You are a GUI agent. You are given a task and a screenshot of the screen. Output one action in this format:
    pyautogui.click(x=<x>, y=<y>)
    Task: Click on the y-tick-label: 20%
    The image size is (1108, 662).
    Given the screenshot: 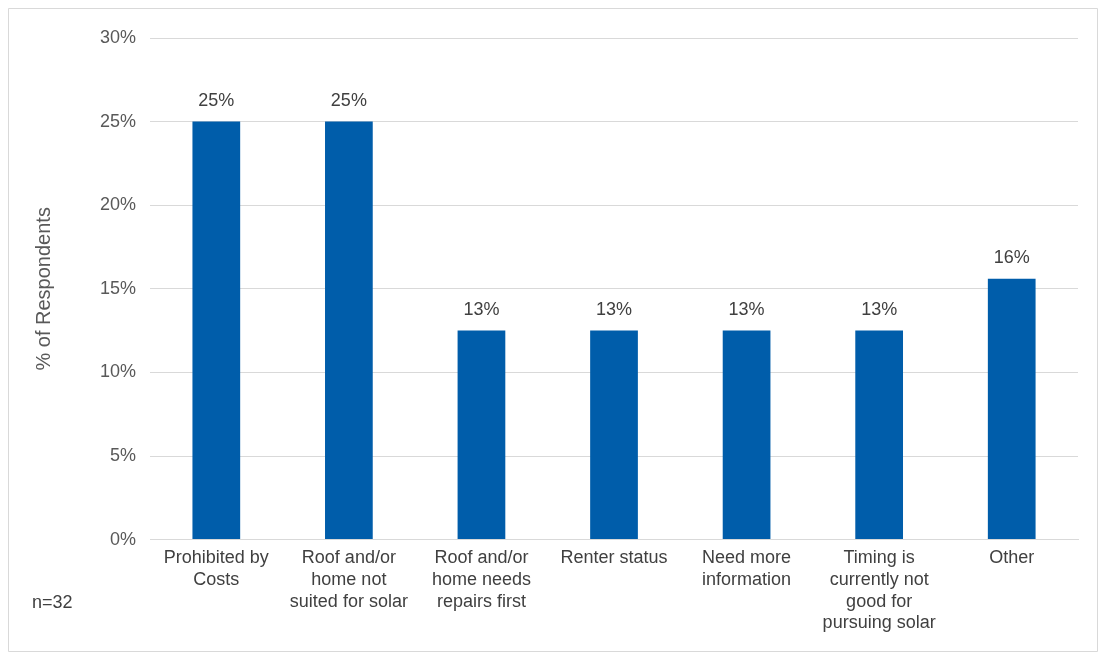 What is the action you would take?
    pyautogui.click(x=118, y=204)
    